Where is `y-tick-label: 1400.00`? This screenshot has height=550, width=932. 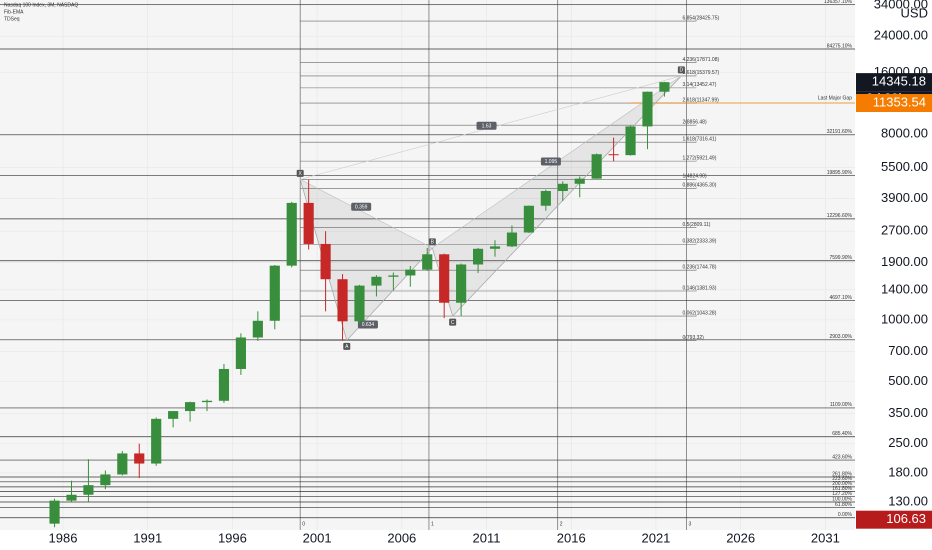 y-tick-label: 1400.00 is located at coordinates (904, 288).